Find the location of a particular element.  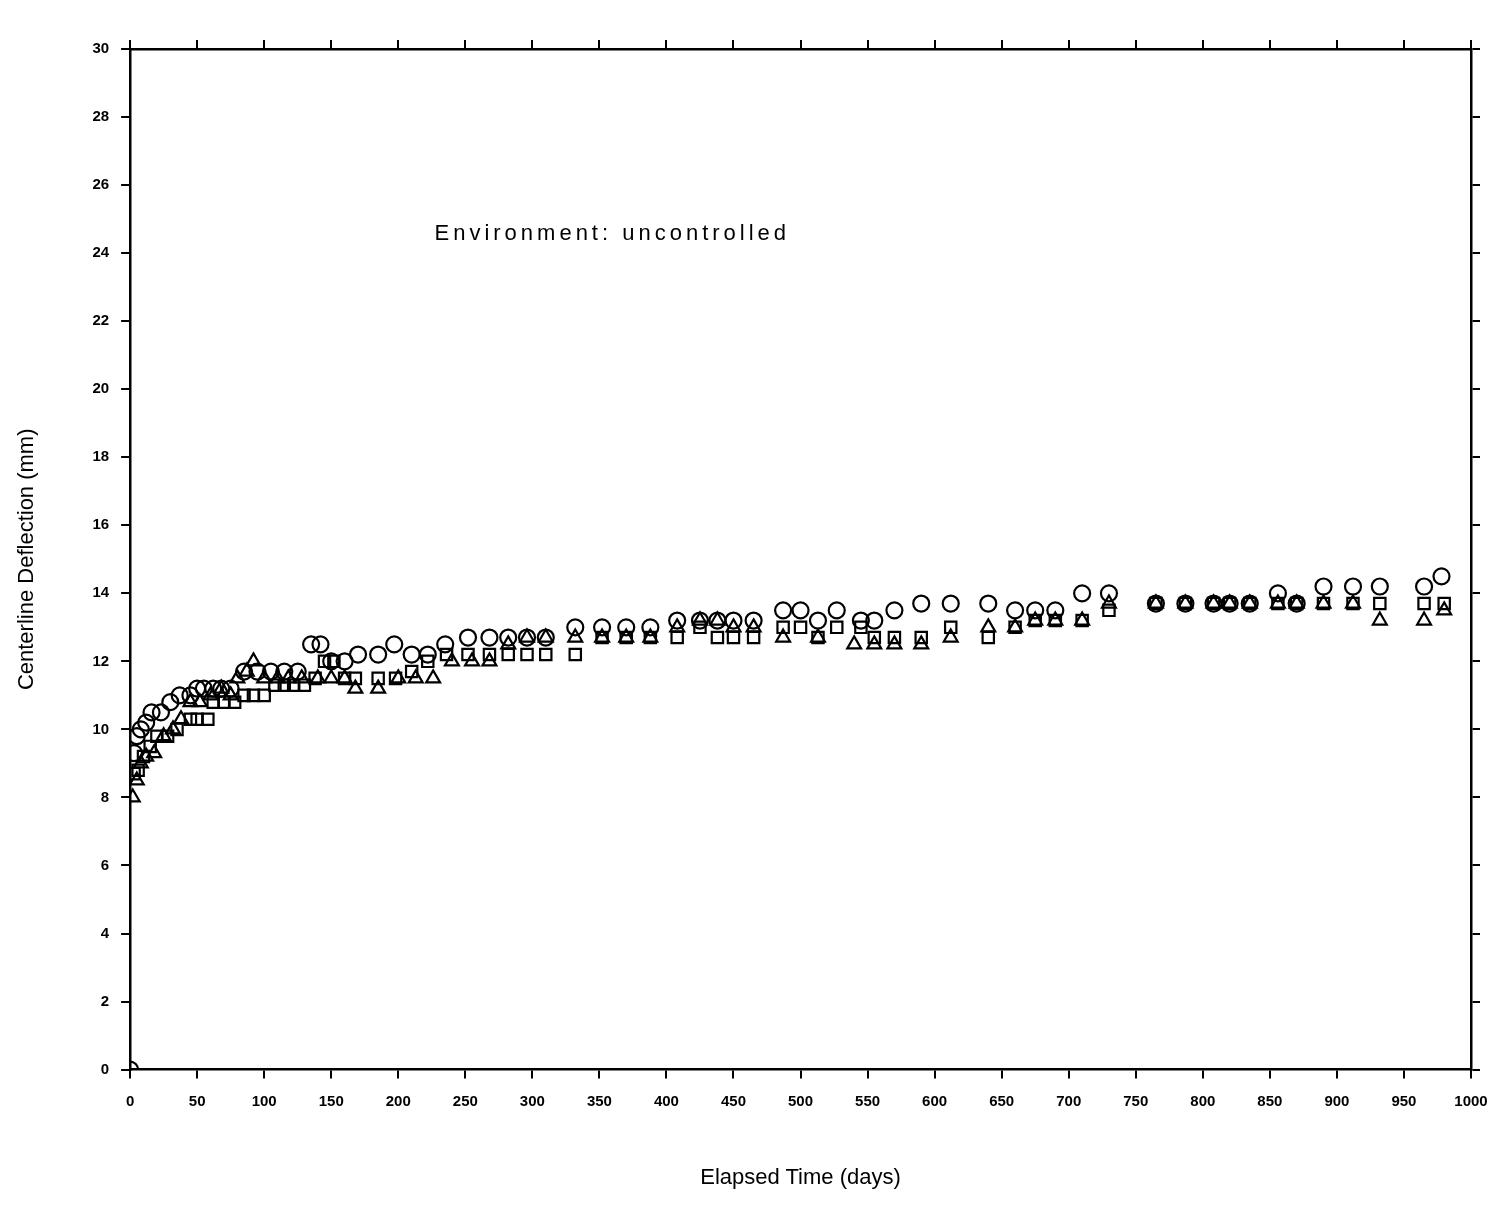

annotation: Environment: uncontrolled is located at coordinates (612, 232).